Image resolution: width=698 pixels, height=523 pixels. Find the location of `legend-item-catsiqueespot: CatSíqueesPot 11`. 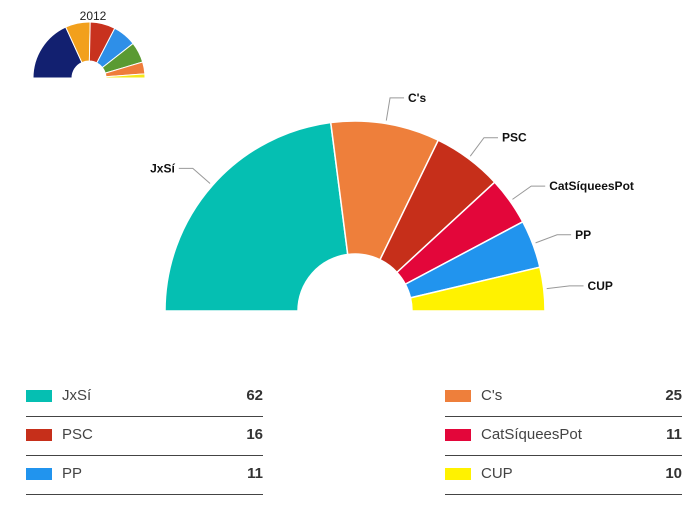

legend-item-catsiqueespot: CatSíqueesPot 11 is located at coordinates (563, 436).